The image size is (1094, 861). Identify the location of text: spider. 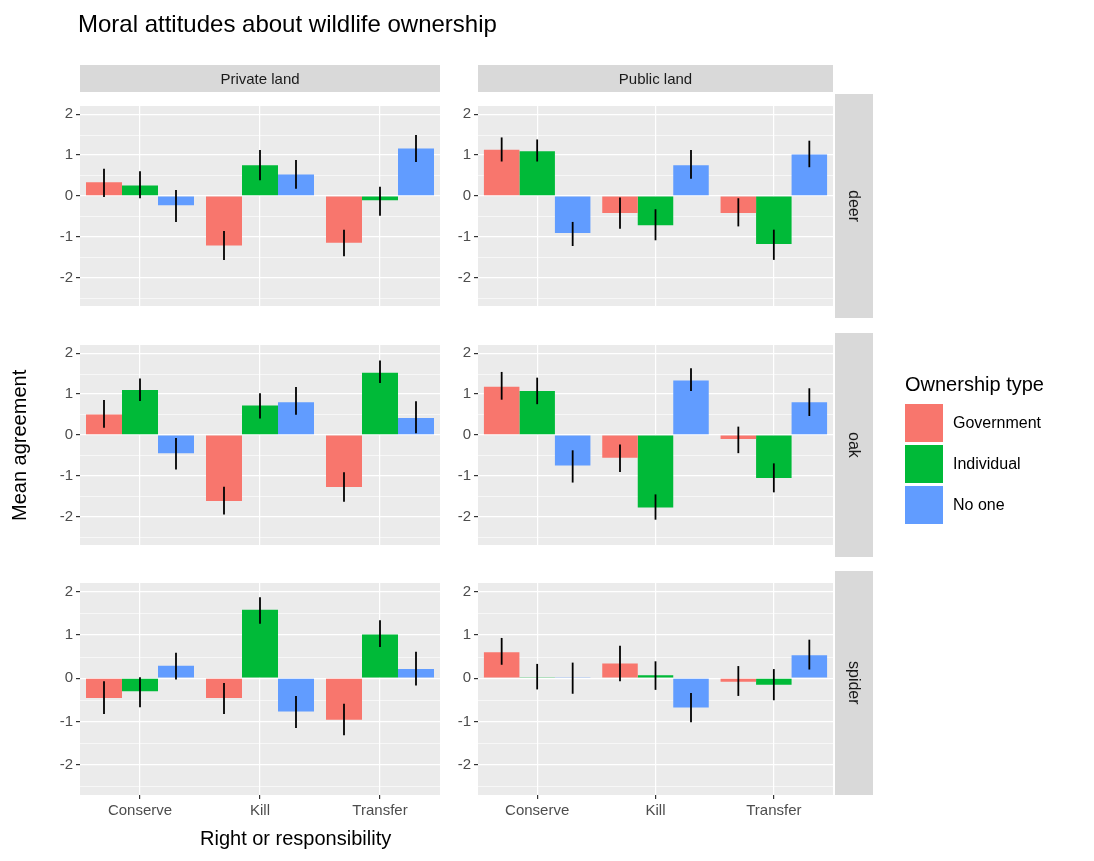
(854, 683).